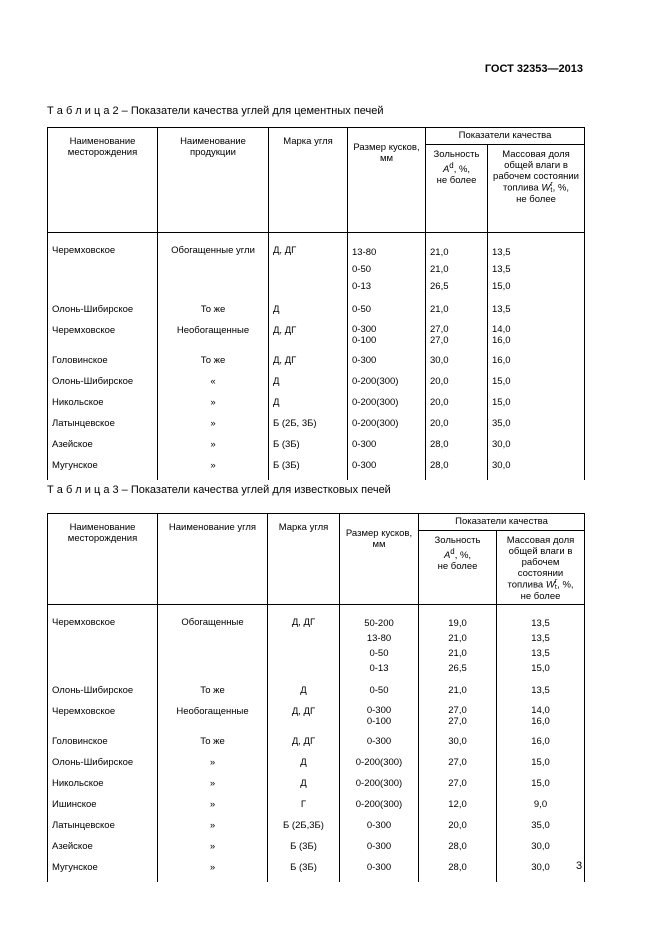 This screenshot has width=661, height=936. What do you see at coordinates (439, 444) in the screenshot?
I see `cell-text: 28,0` at bounding box center [439, 444].